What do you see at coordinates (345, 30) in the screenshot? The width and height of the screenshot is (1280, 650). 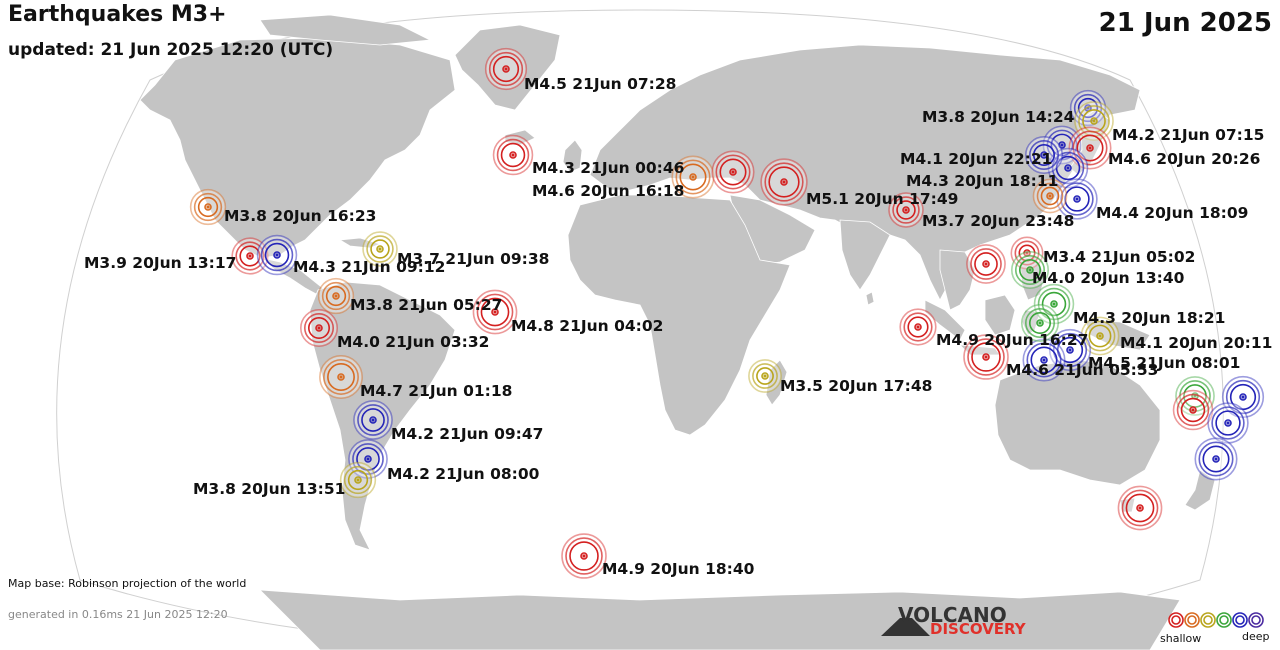 I see `arctic-islands` at bounding box center [345, 30].